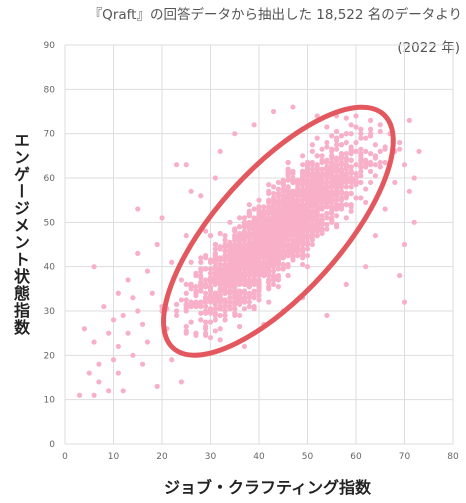 The height and width of the screenshot is (503, 466). What do you see at coordinates (259, 457) in the screenshot?
I see `x-tick-label: 40` at bounding box center [259, 457].